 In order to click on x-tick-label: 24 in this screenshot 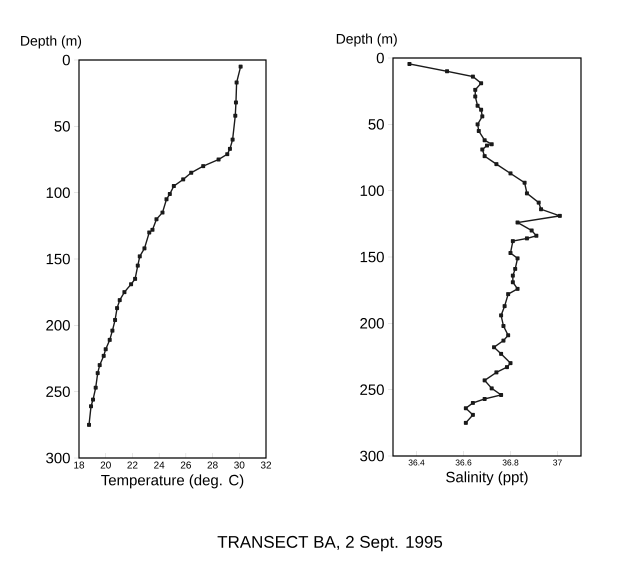, I will do `click(159, 465)`.